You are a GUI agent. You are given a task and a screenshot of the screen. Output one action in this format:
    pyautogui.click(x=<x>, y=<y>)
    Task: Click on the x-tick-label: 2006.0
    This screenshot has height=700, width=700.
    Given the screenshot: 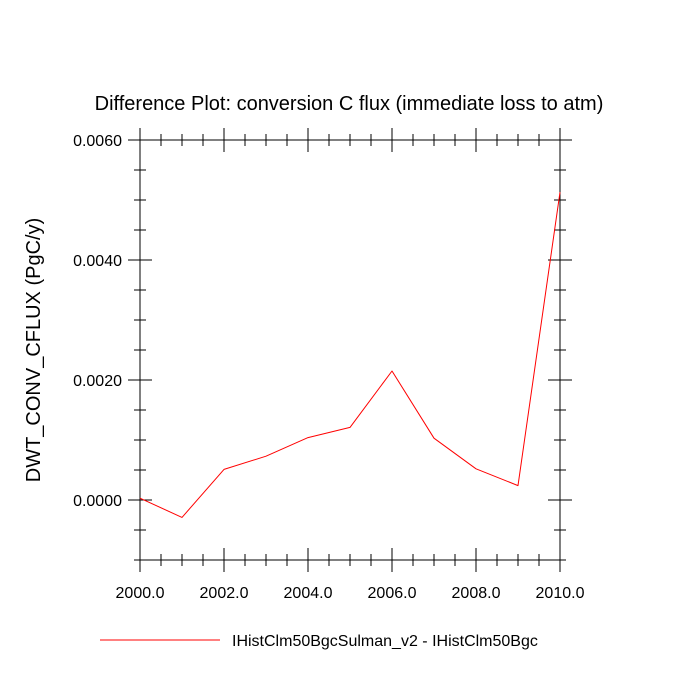 What is the action you would take?
    pyautogui.click(x=392, y=593)
    